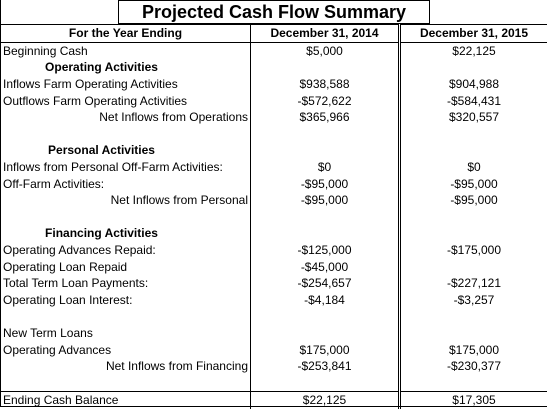 The width and height of the screenshot is (547, 409). I want to click on row-label: Operating Loan Repaid, so click(126, 266).